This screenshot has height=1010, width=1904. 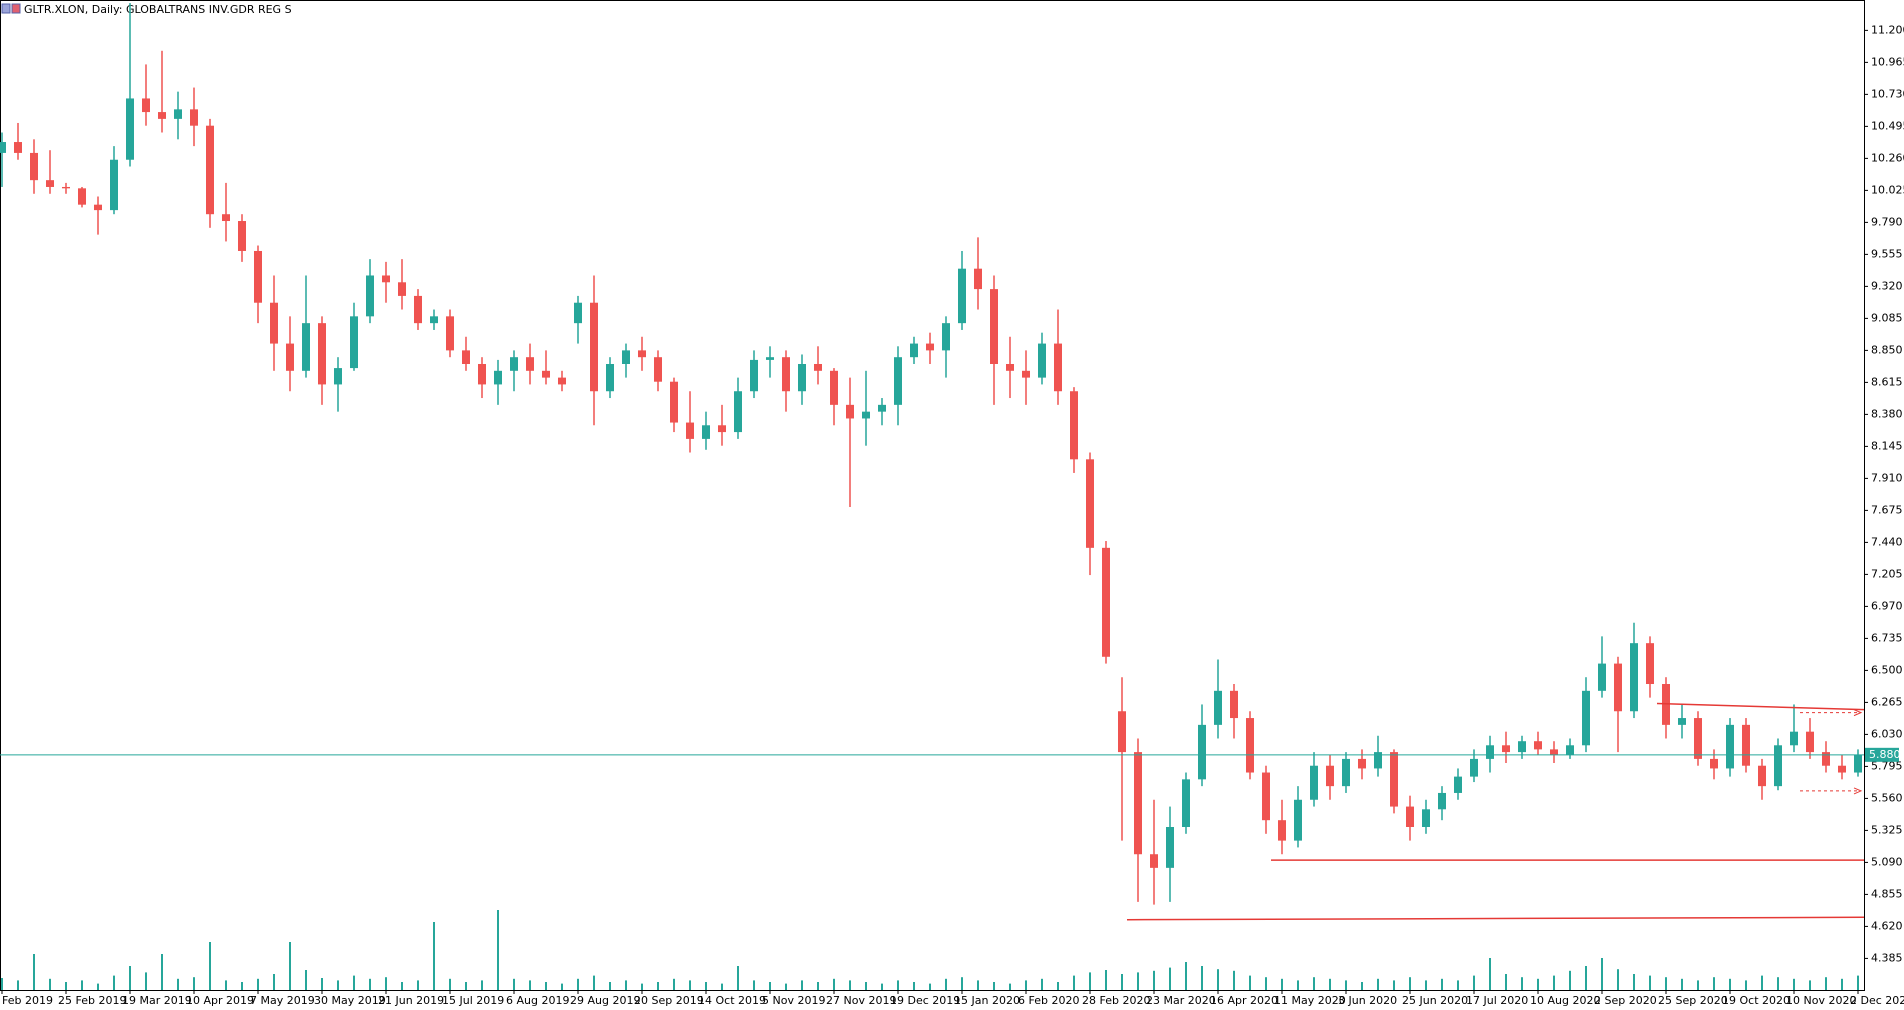 I want to click on x-tick-label: 5 Nov 2019, so click(x=793, y=1000).